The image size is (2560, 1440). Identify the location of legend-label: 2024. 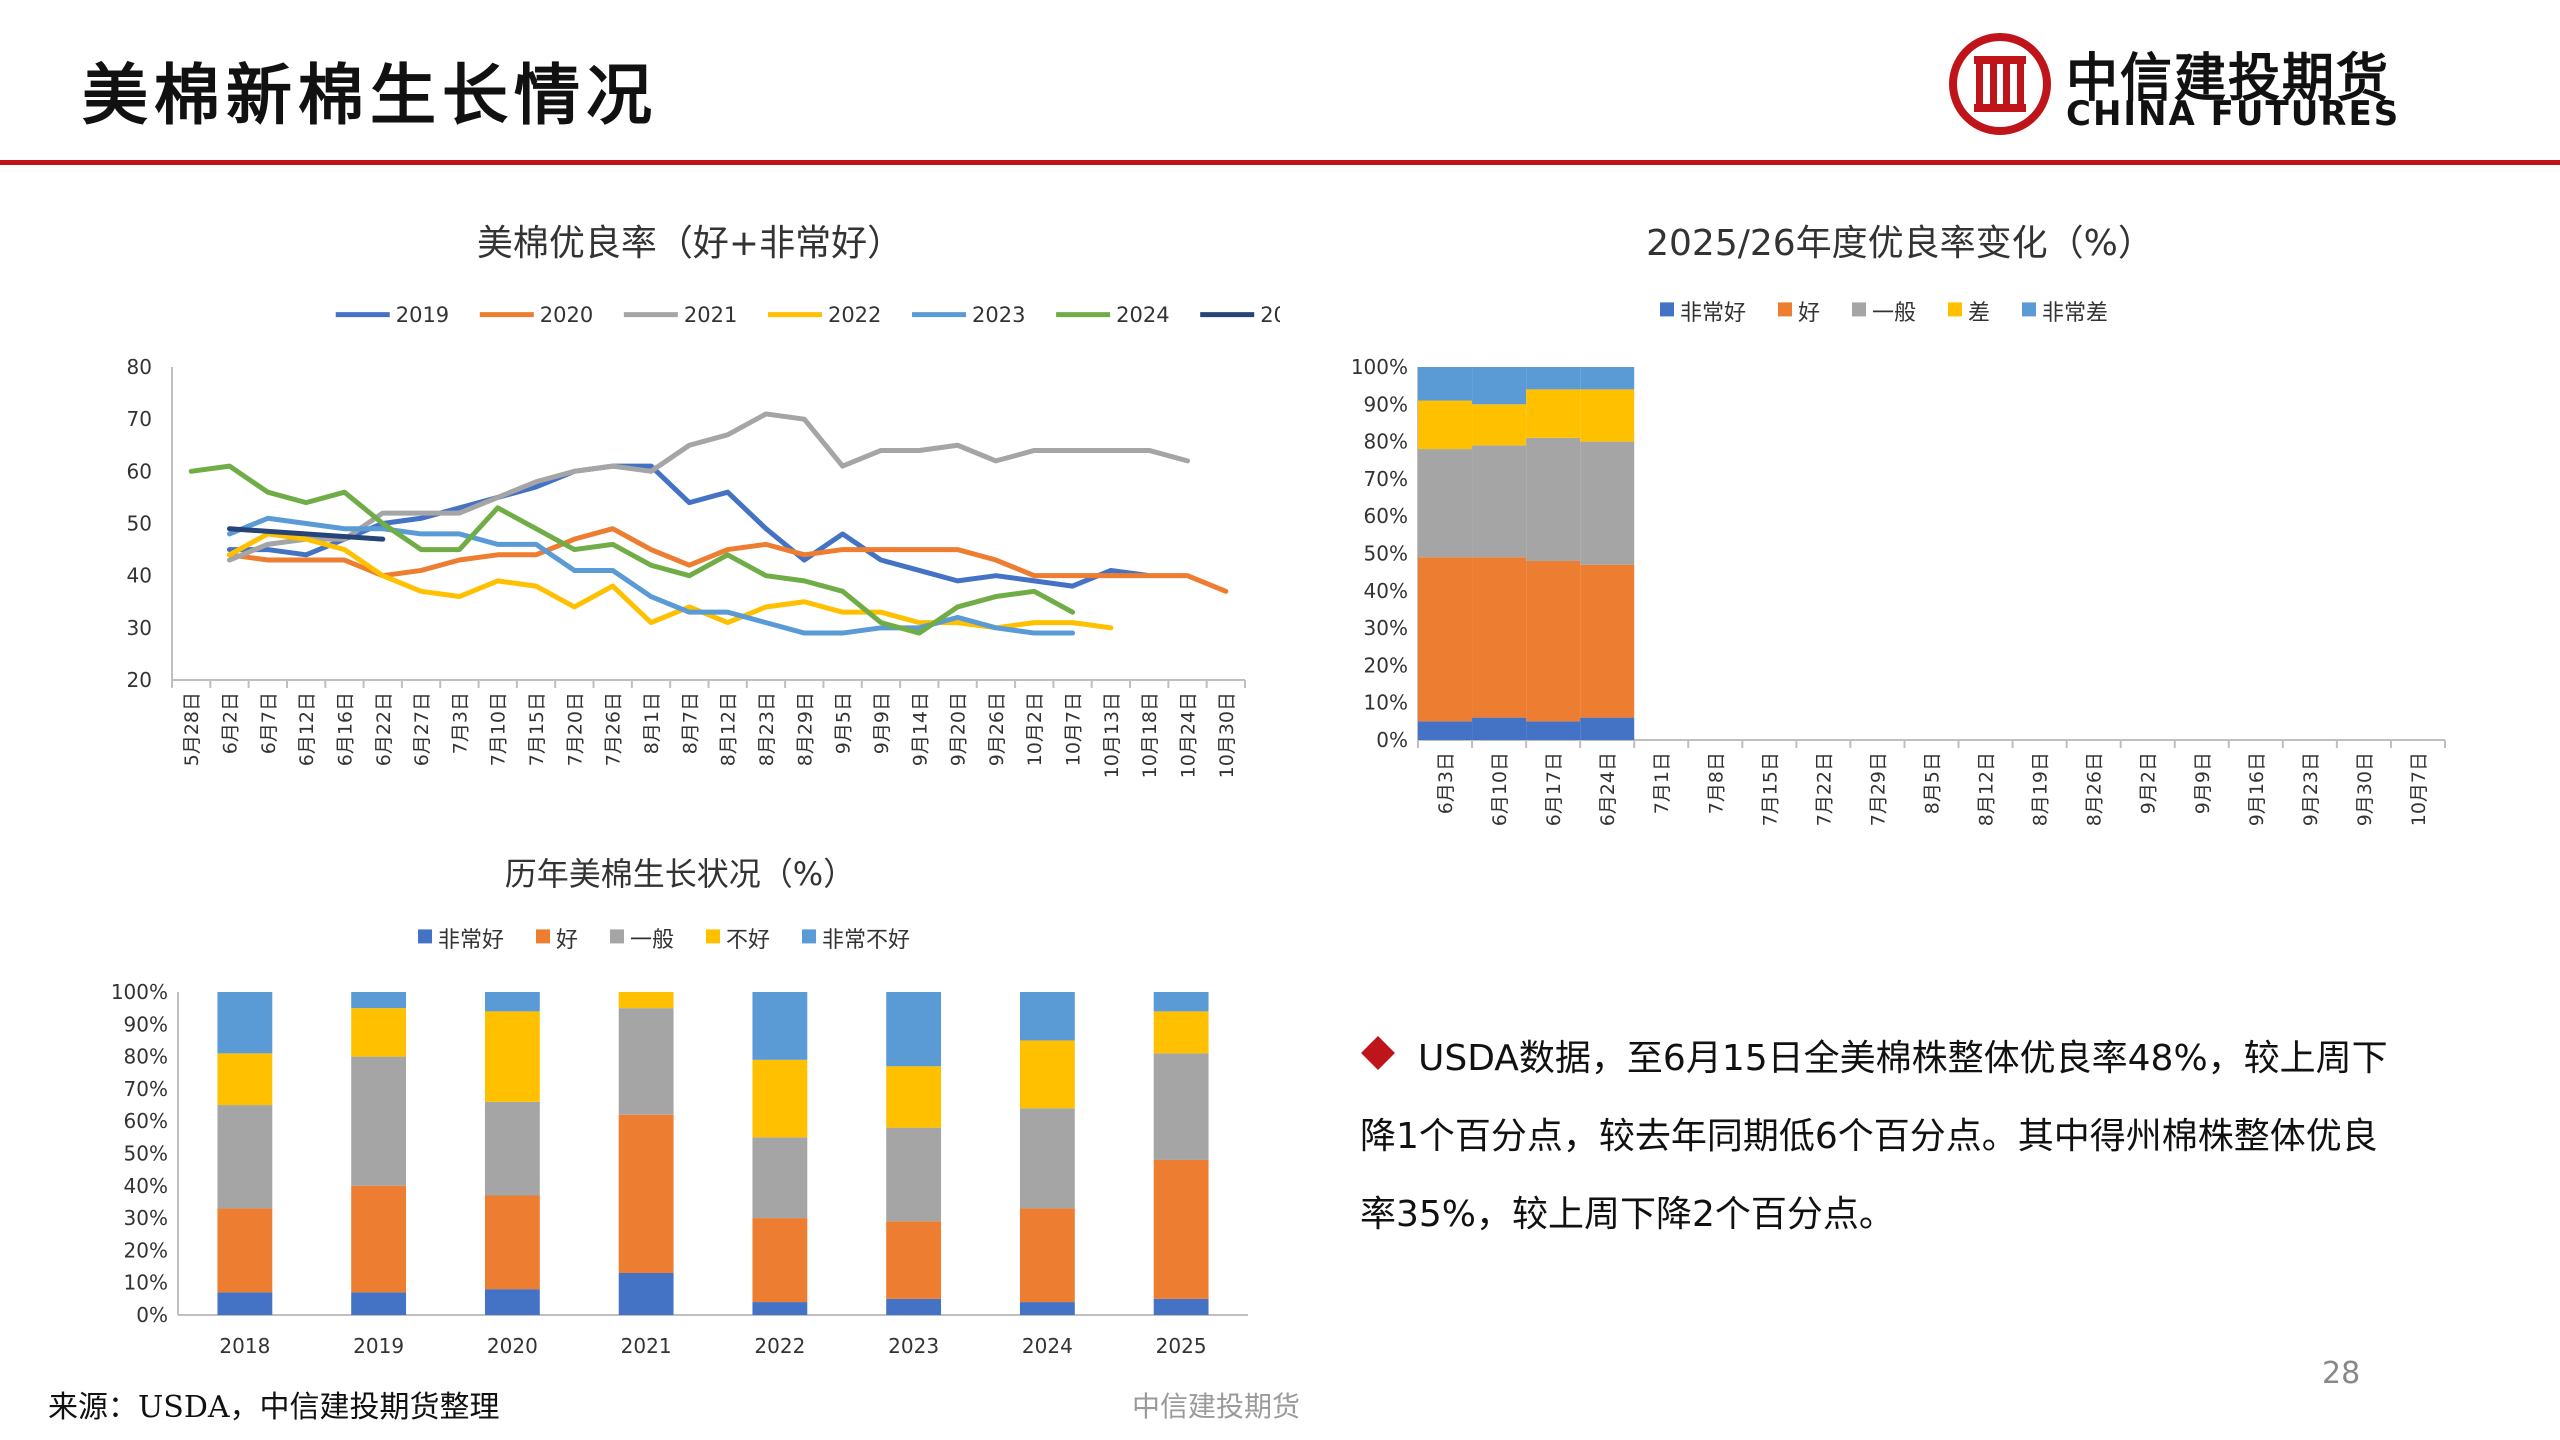
(1142, 315).